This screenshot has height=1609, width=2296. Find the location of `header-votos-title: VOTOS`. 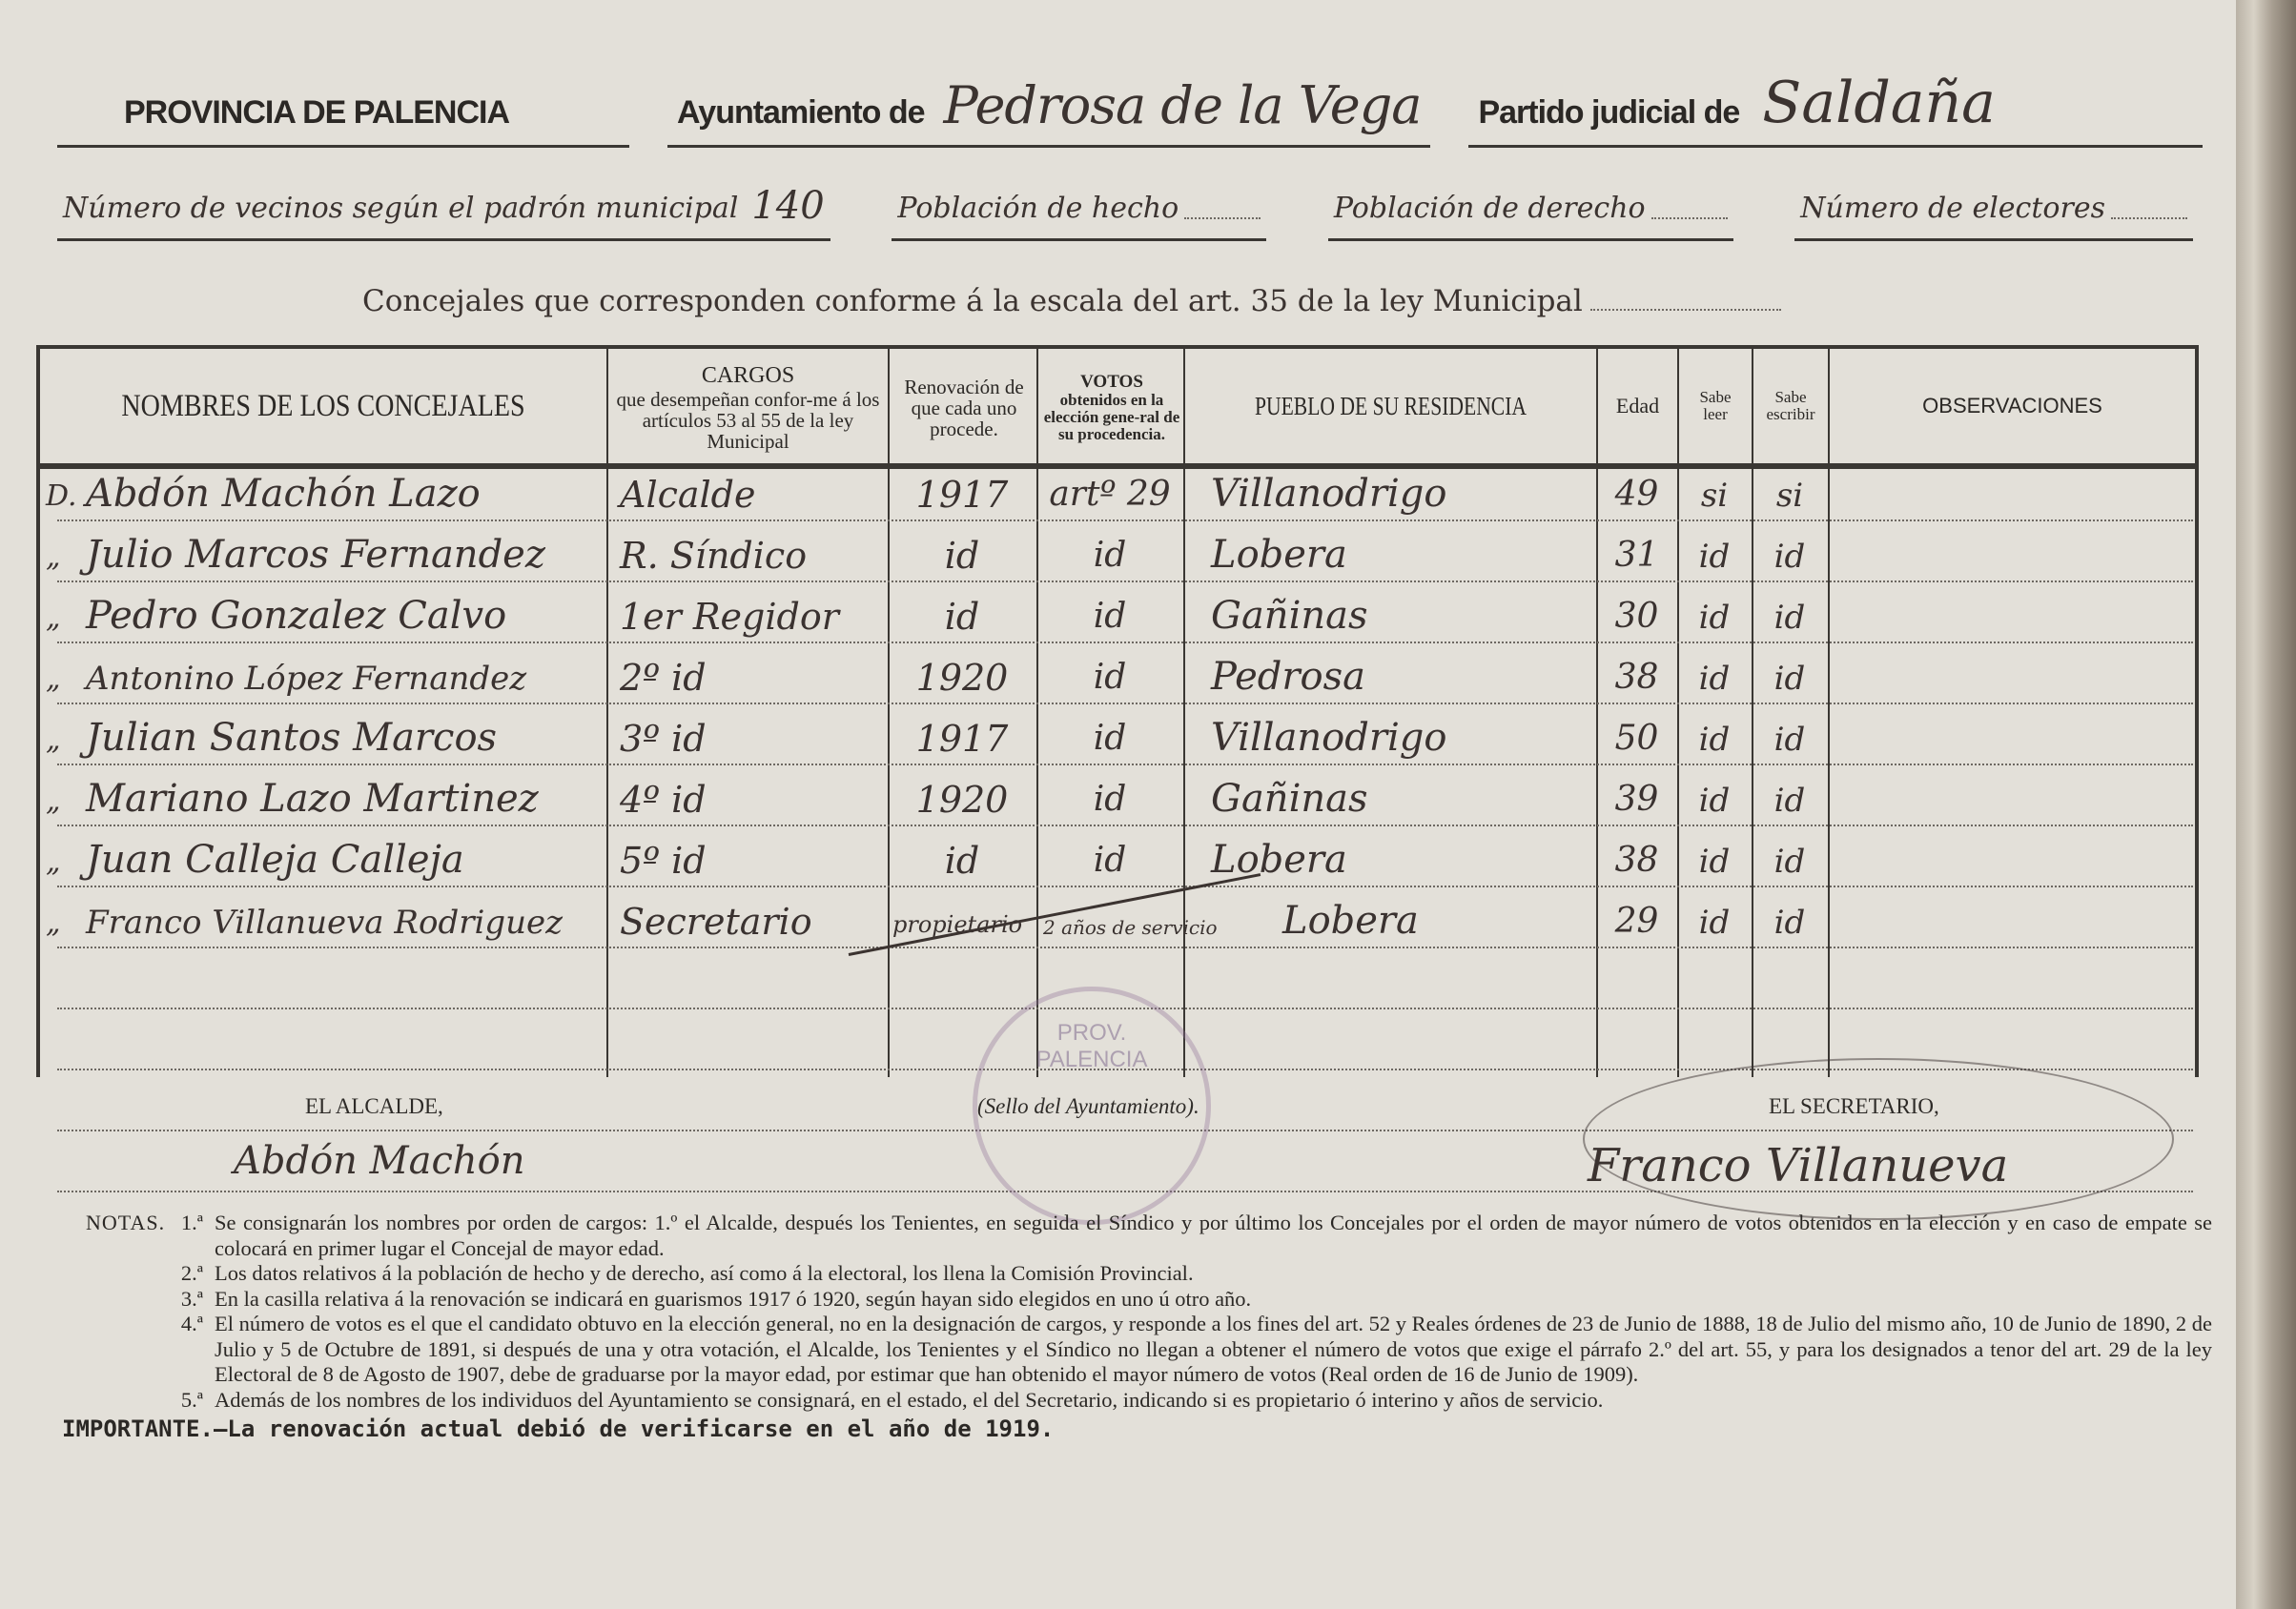

header-votos-title: VOTOS is located at coordinates (1111, 383).